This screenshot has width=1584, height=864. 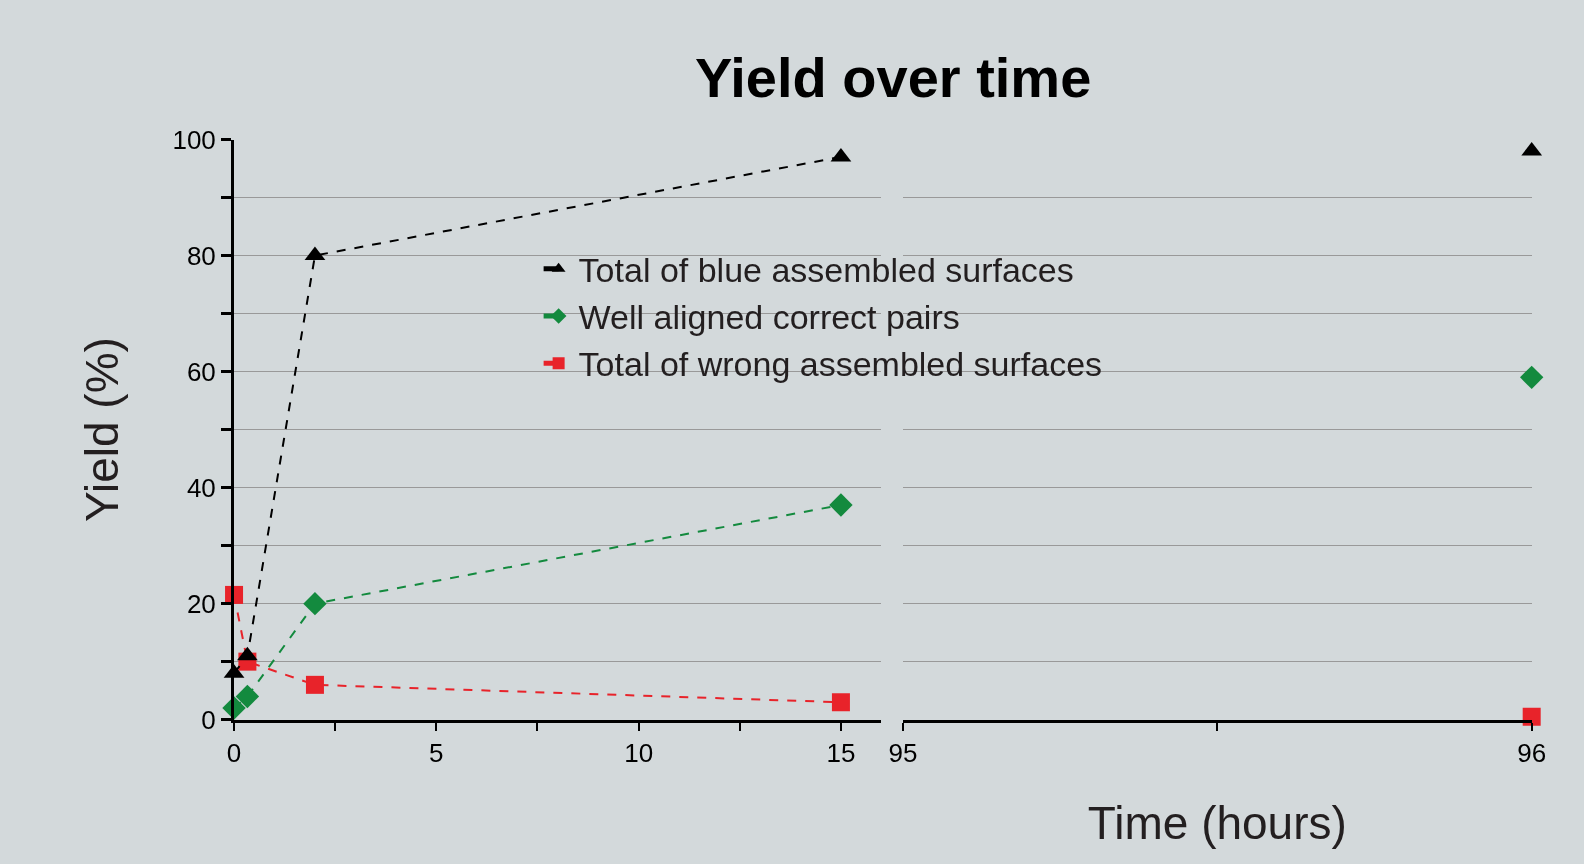 What do you see at coordinates (903, 752) in the screenshot?
I see `x-tick-label: 95` at bounding box center [903, 752].